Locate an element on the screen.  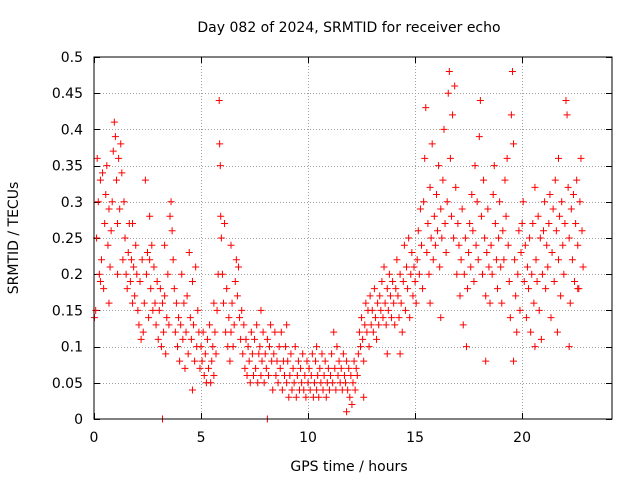
y-tick-label: 0.05 is located at coordinates (67, 384).